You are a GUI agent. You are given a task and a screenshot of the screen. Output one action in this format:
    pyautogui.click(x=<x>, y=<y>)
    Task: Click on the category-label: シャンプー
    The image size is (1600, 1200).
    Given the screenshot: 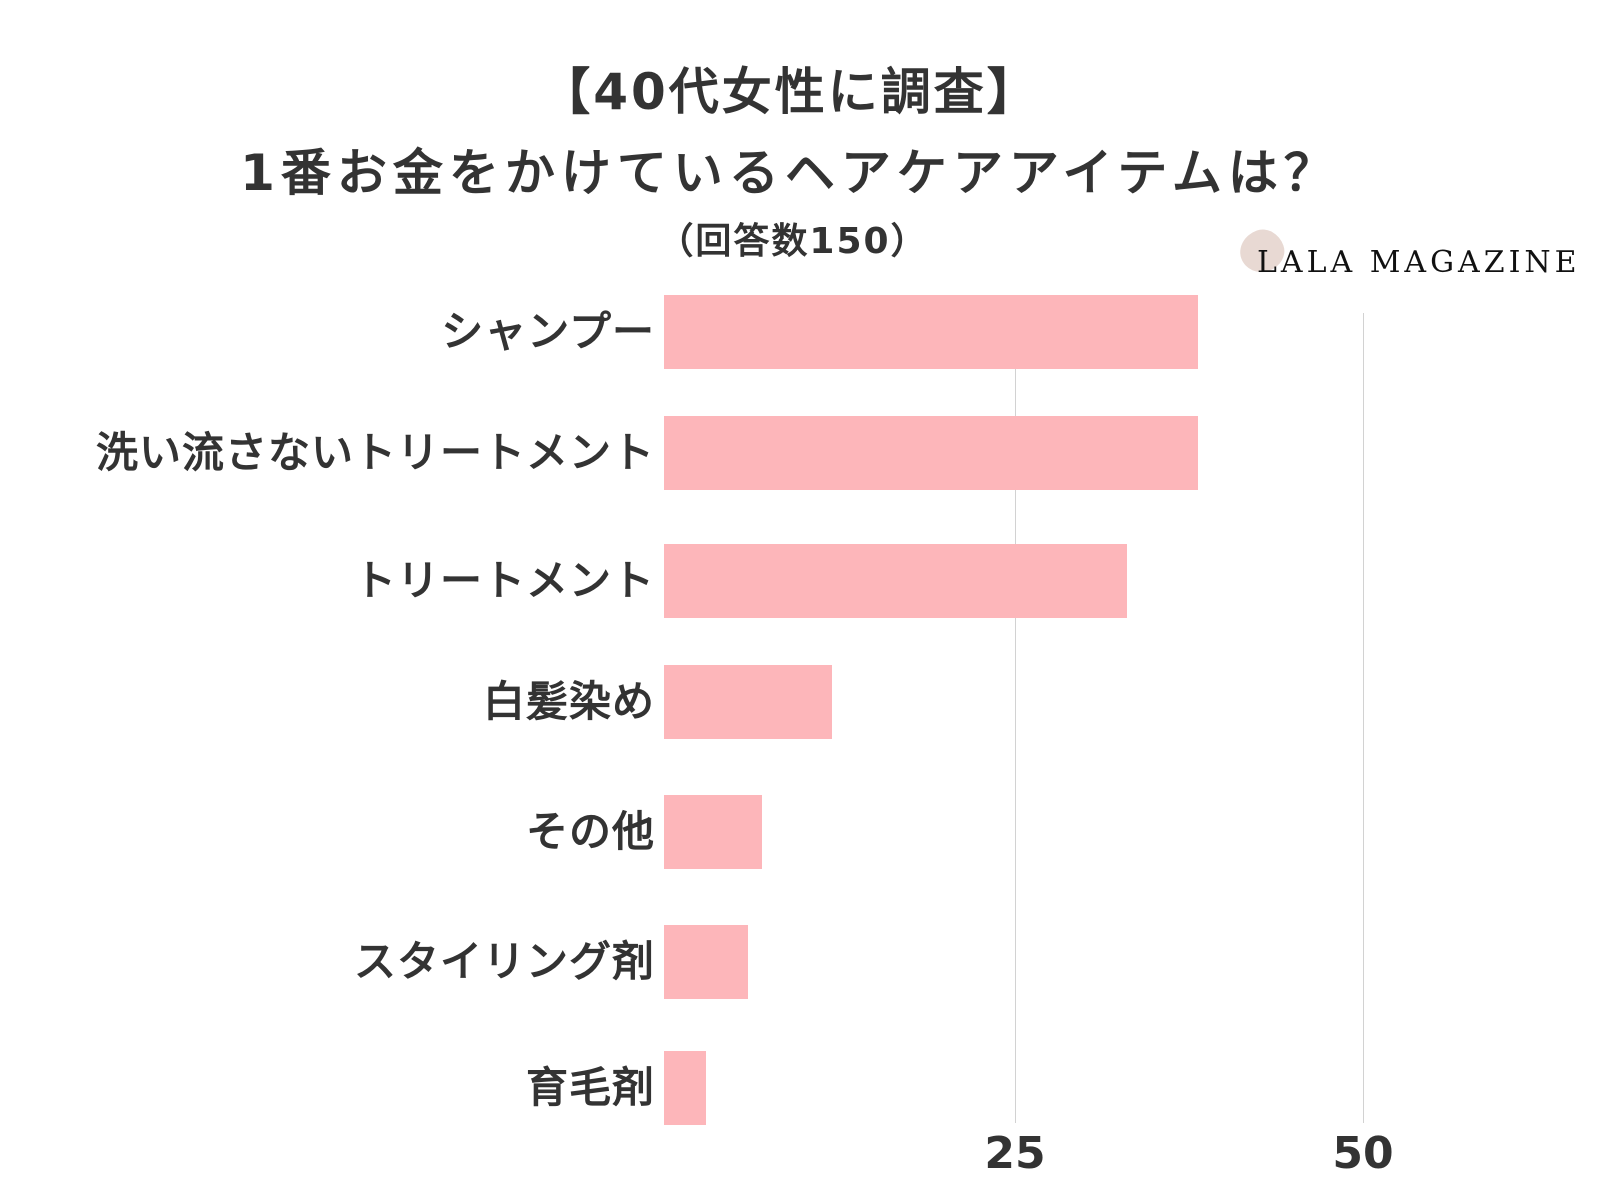 What is the action you would take?
    pyautogui.click(x=548, y=331)
    